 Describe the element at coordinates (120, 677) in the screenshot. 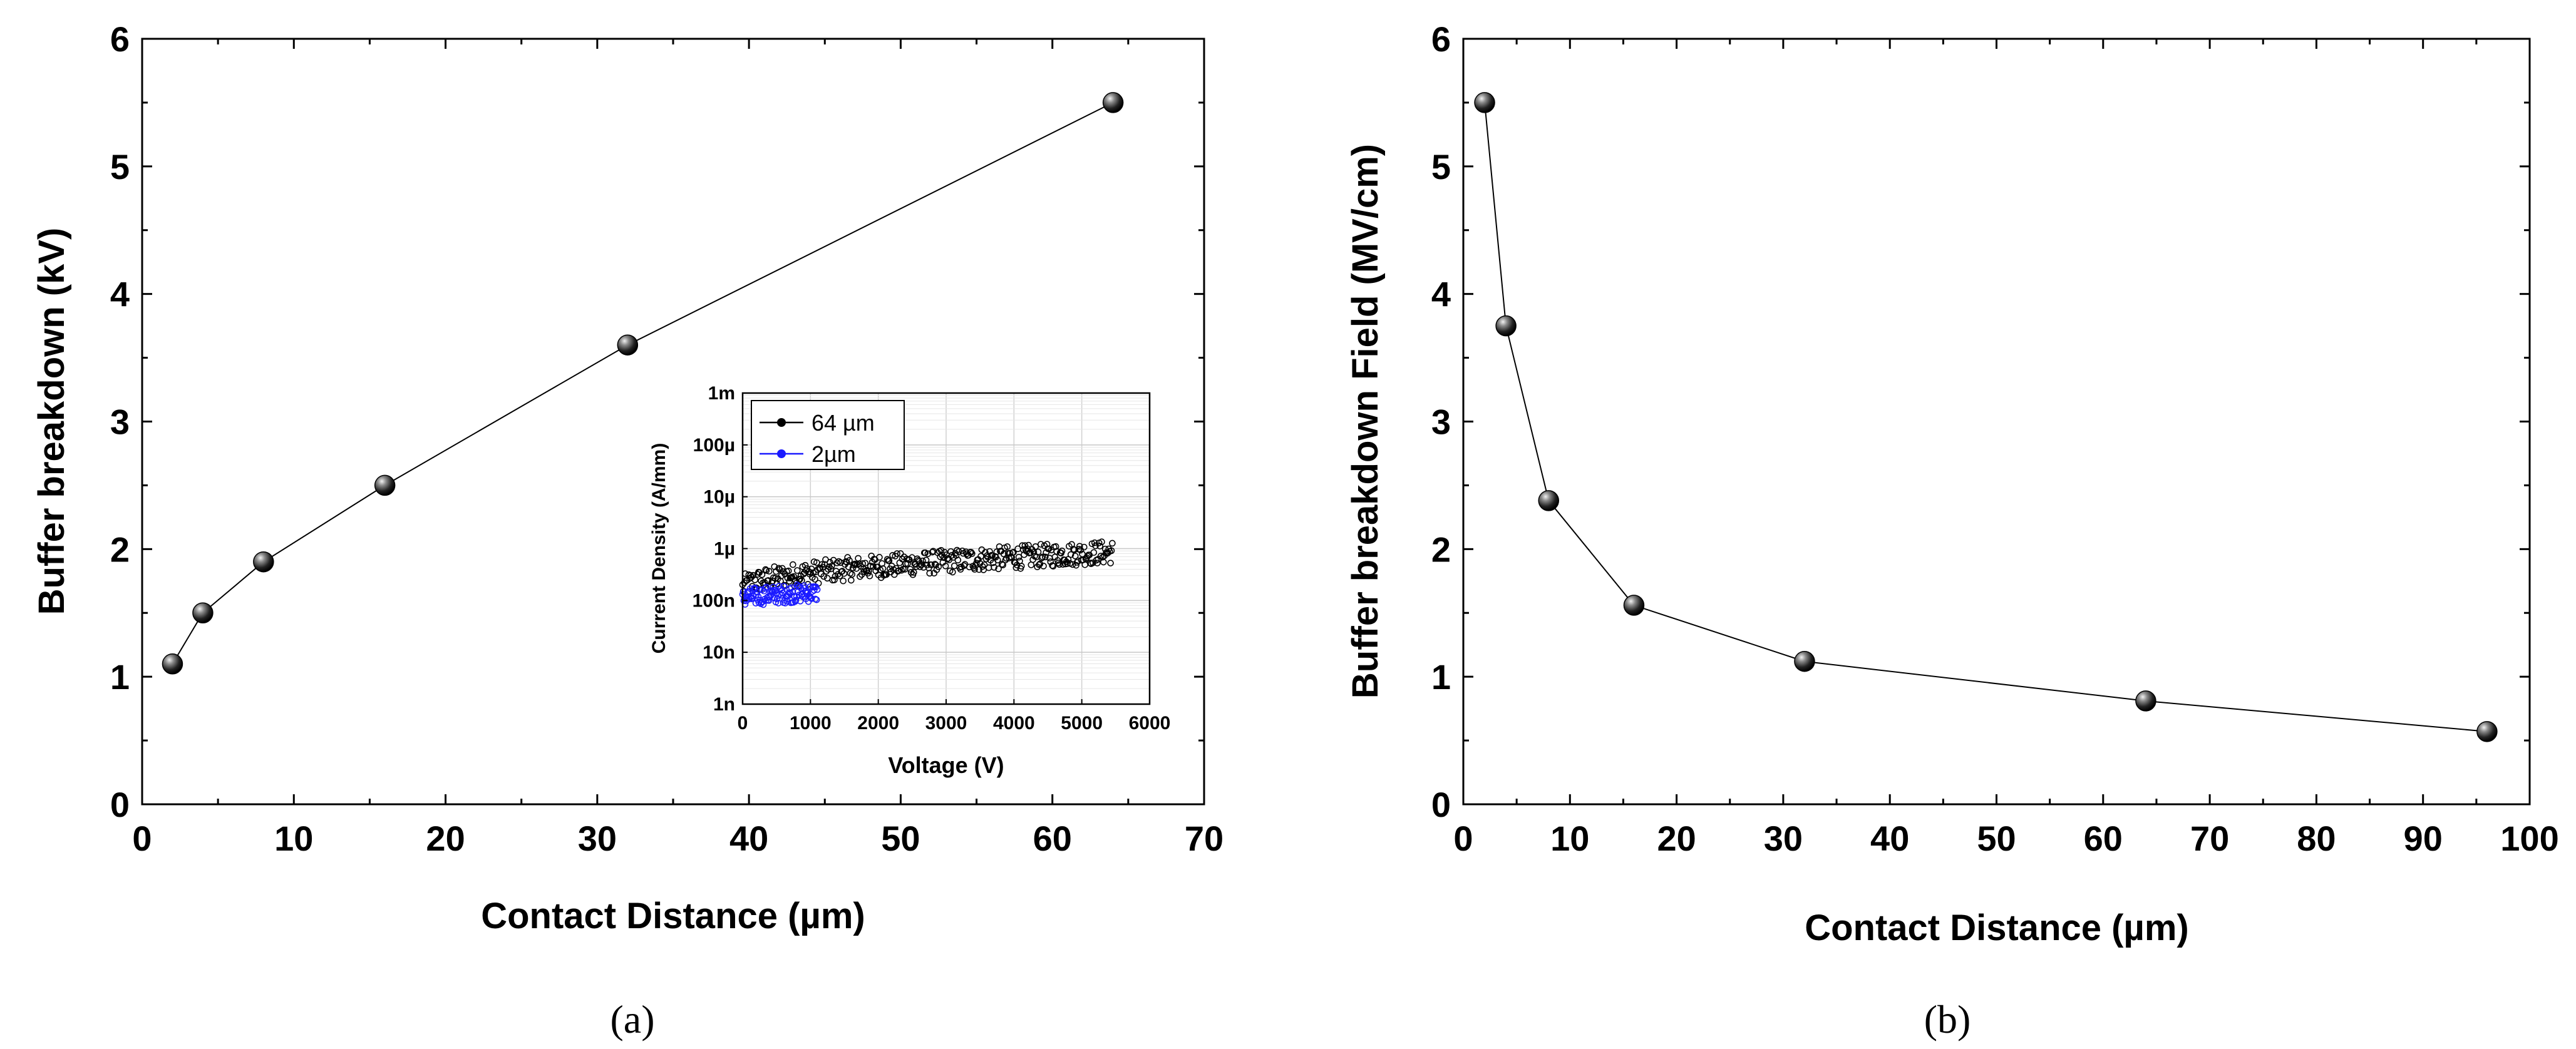

I see `chart-a-y-tick-label: 1` at that location.